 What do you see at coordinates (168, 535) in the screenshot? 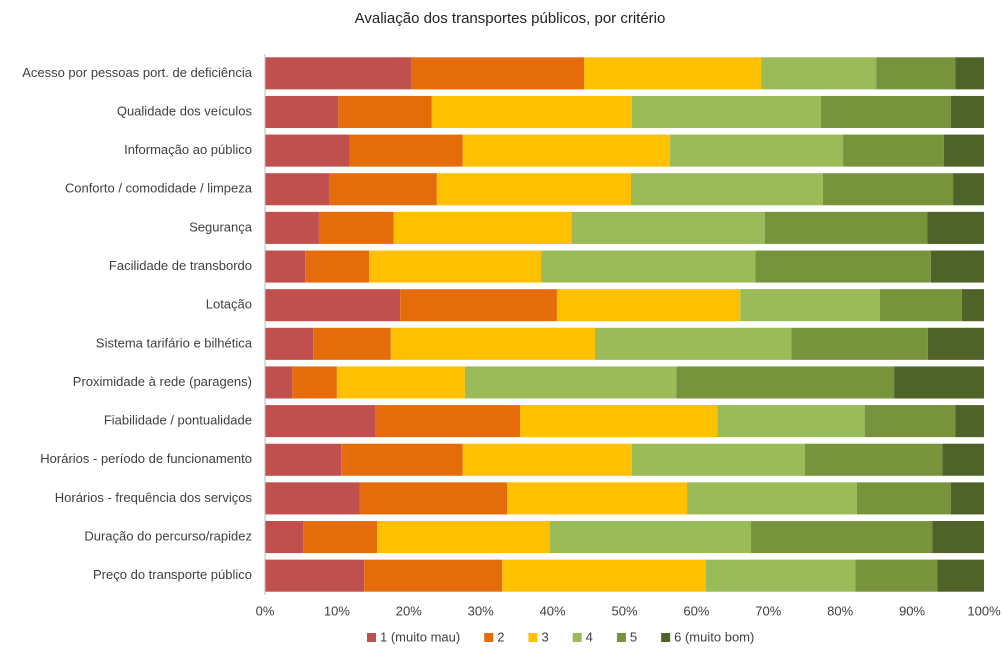
I see `y-tick-label: Duração do percurso/rapidez` at bounding box center [168, 535].